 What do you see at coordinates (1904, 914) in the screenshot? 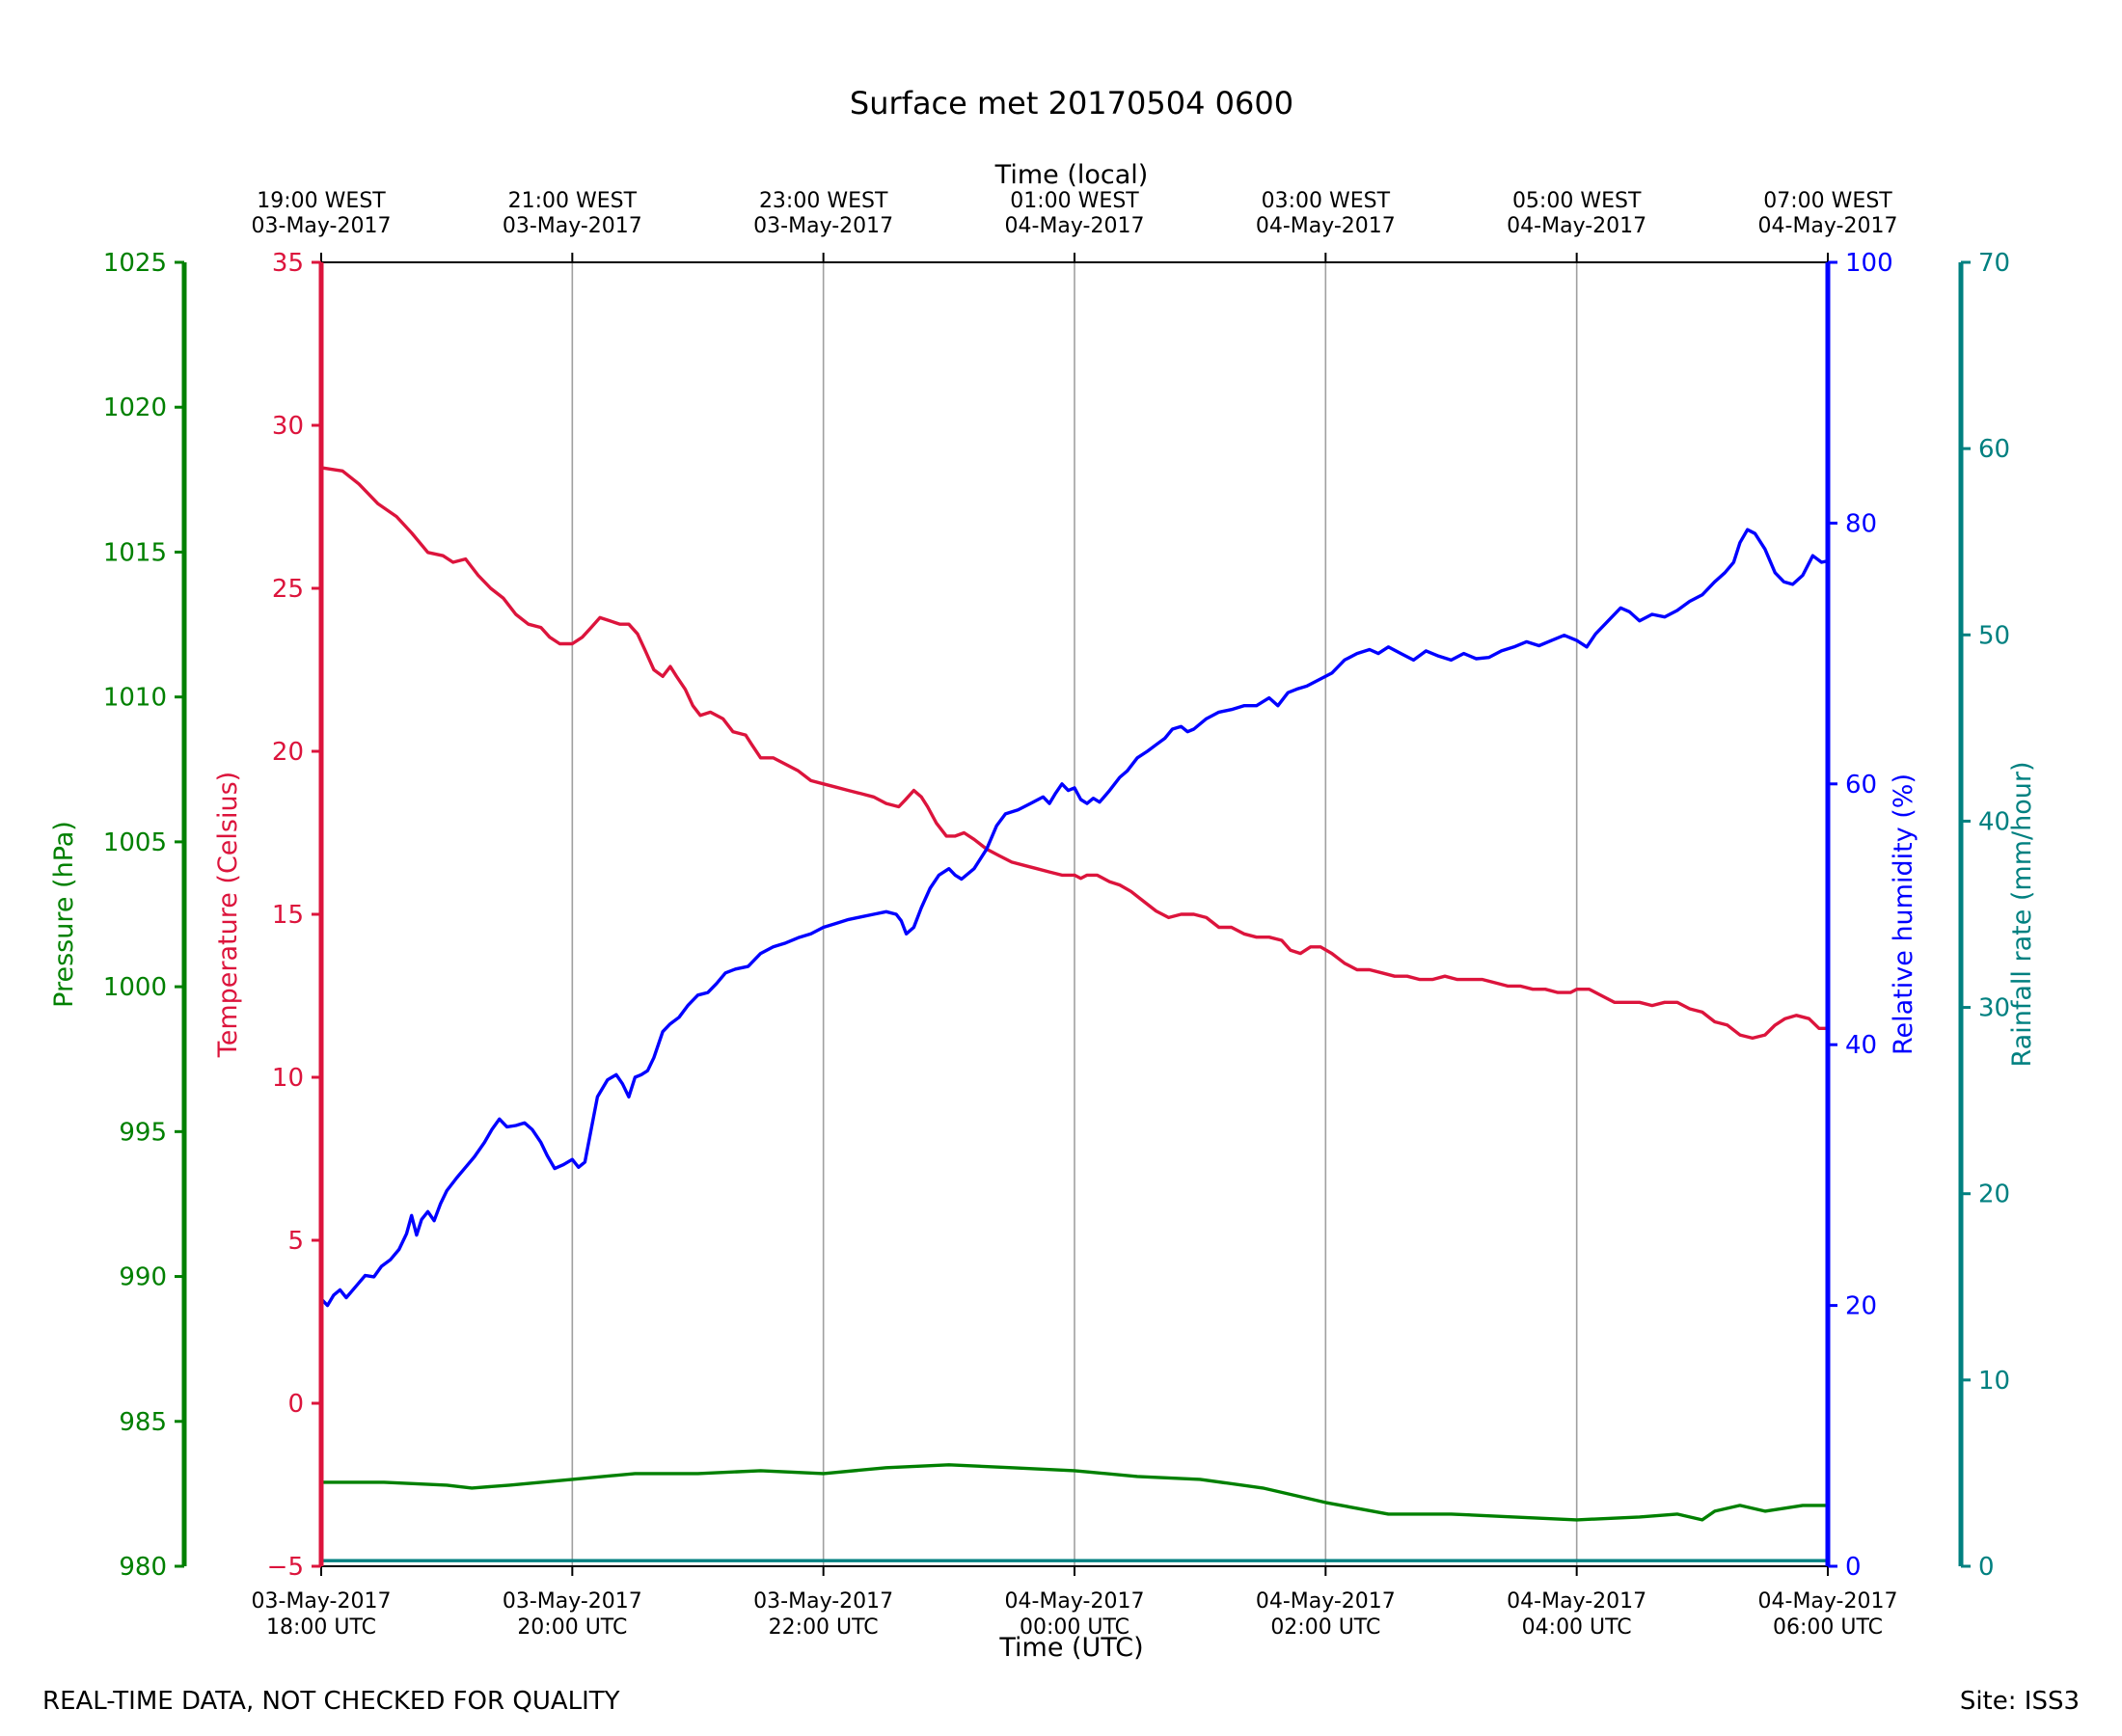
I see `humidity-axis-label: Relative humidity (%)` at bounding box center [1904, 914].